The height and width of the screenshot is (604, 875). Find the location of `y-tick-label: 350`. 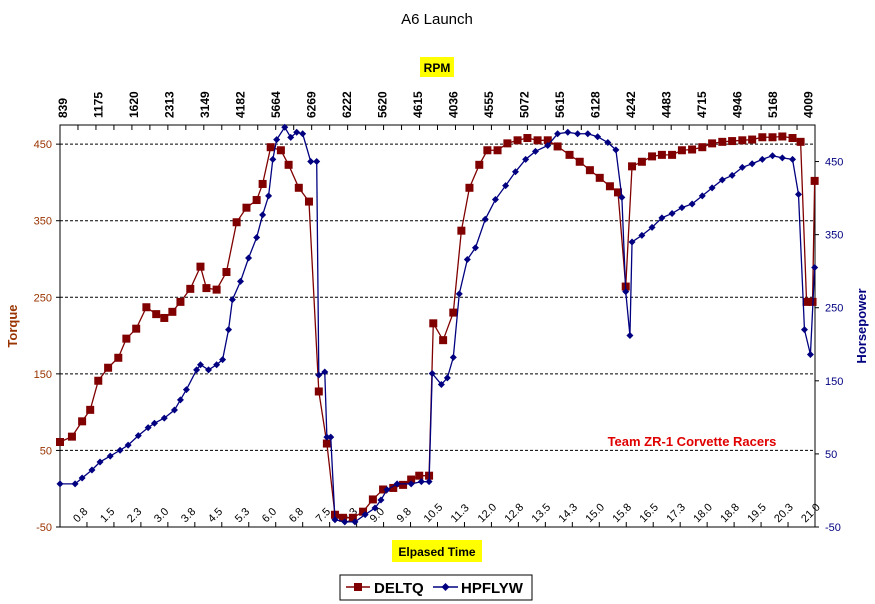

y-tick-label: 350 is located at coordinates (43, 222).